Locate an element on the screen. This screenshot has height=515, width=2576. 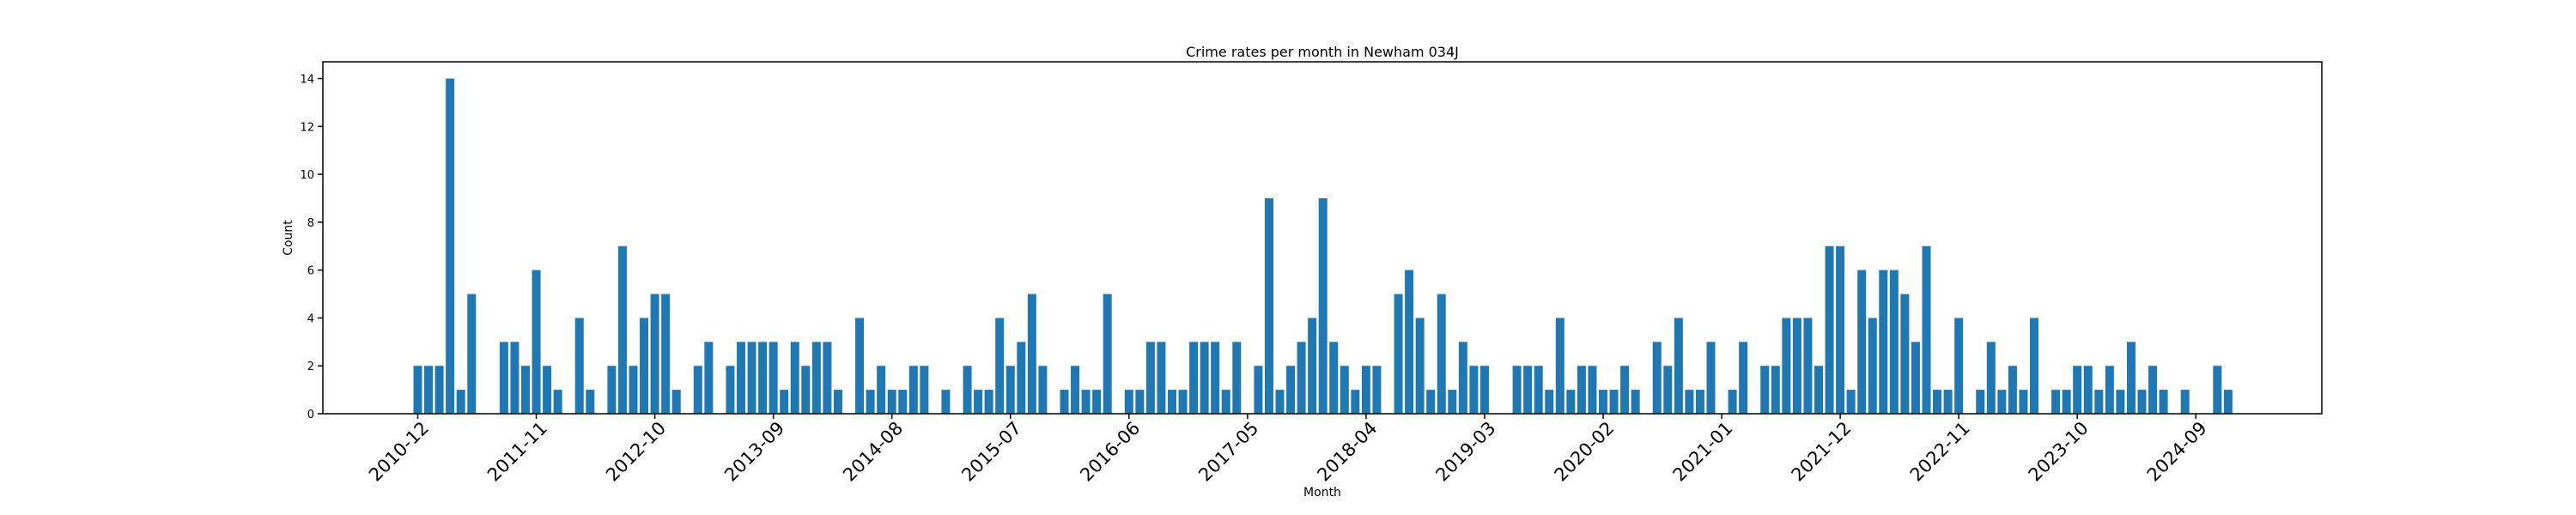
x-tick-label: 2022-11 is located at coordinates (1940, 452).